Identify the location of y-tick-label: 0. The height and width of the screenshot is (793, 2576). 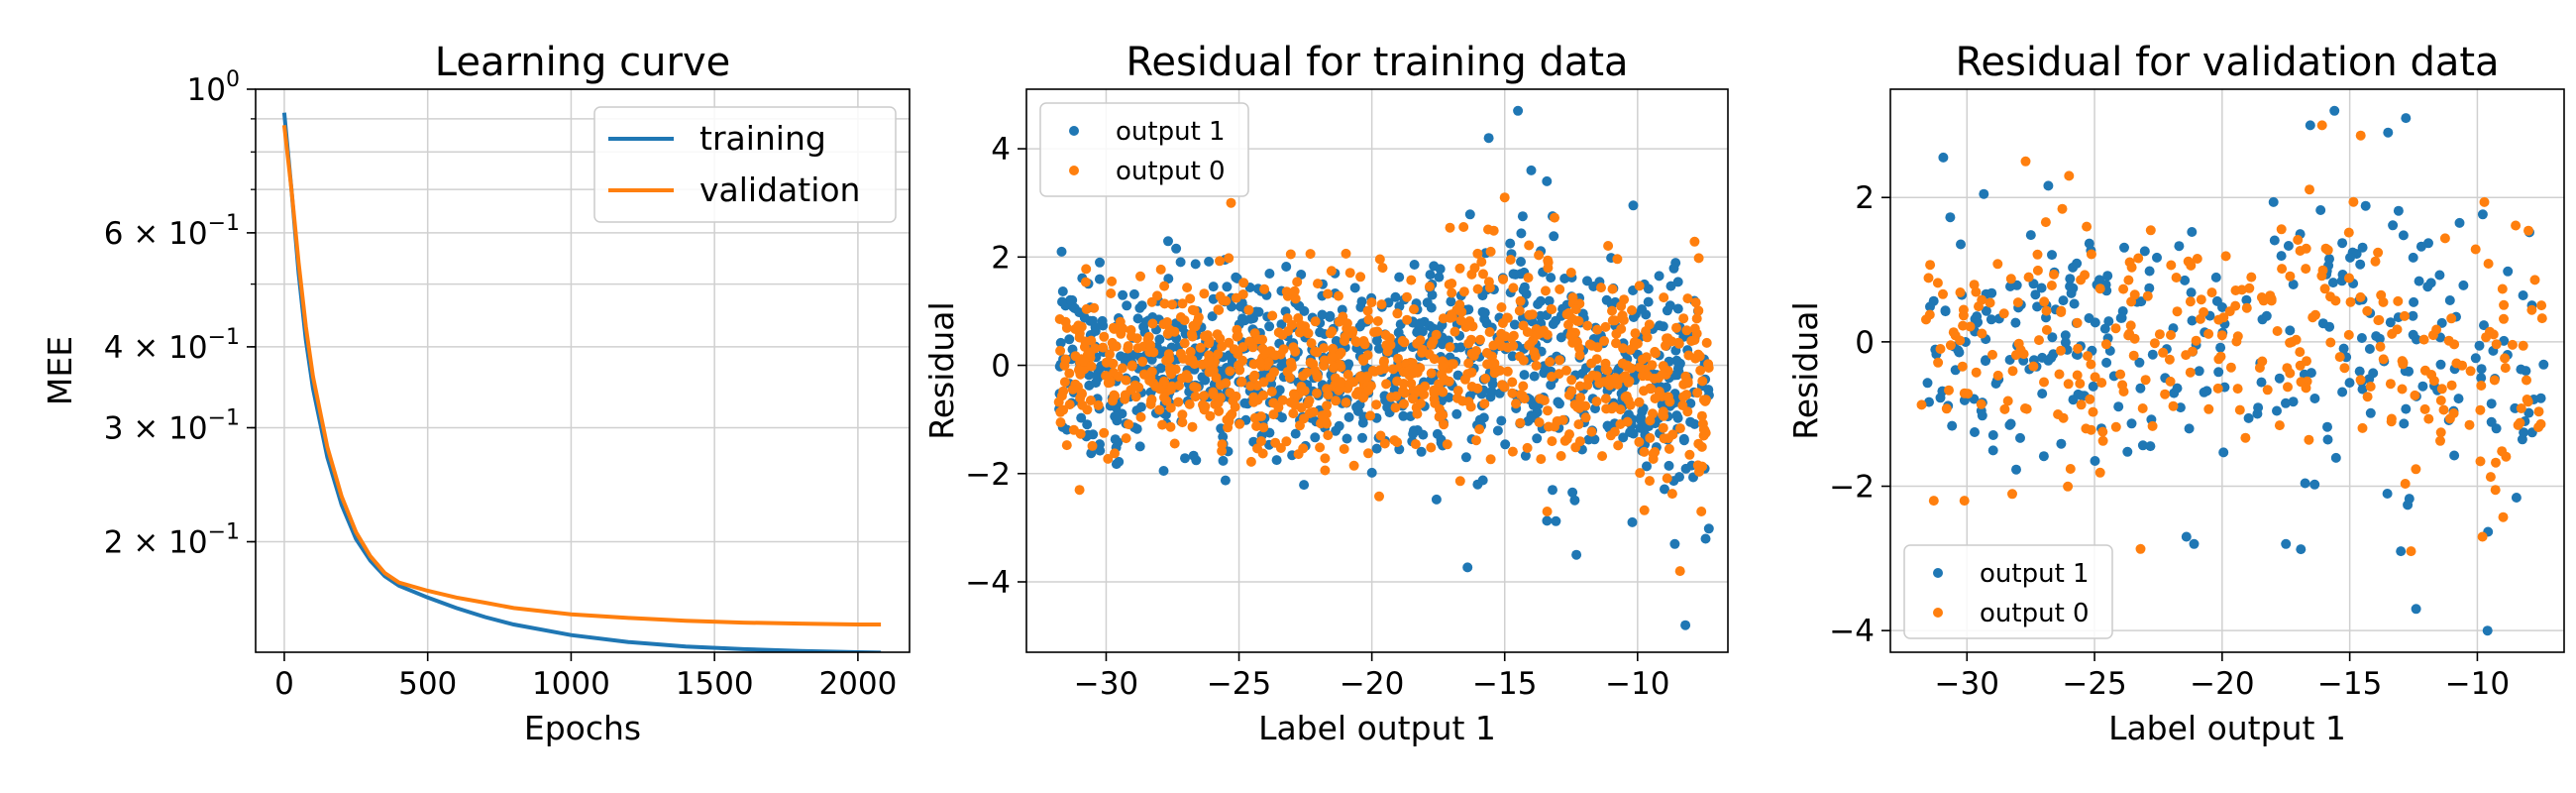
(1865, 343).